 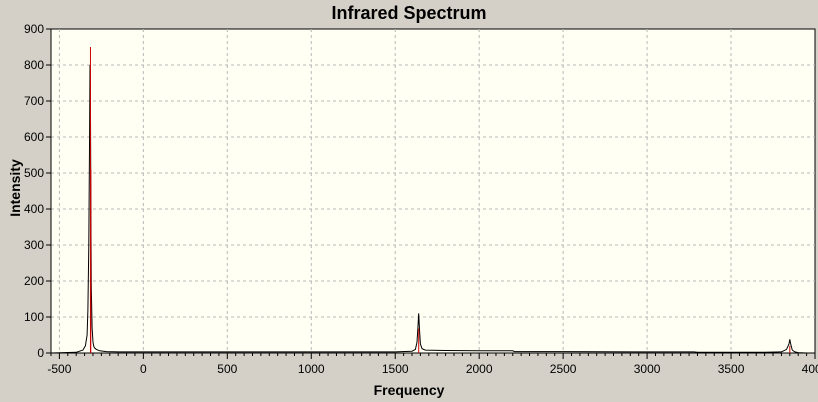 What do you see at coordinates (34, 101) in the screenshot?
I see `y-tick-label: 700` at bounding box center [34, 101].